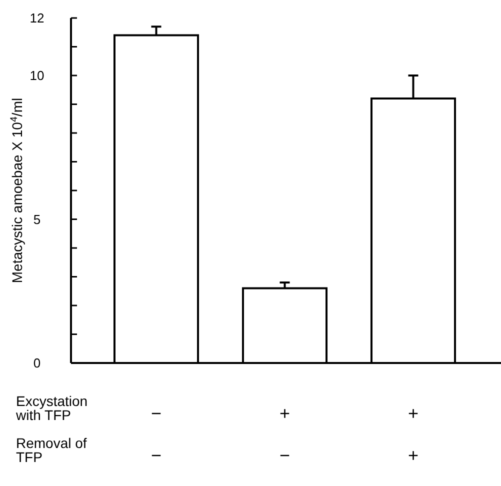  Describe the element at coordinates (284, 434) in the screenshot. I see `category-label: + −` at that location.